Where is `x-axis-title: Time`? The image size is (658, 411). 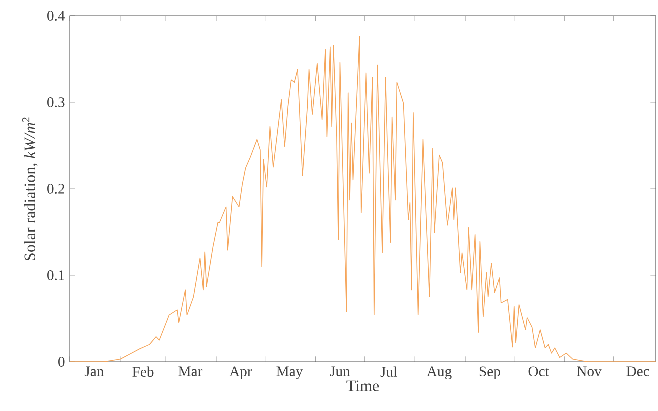
x-axis-title: Time is located at coordinates (363, 386).